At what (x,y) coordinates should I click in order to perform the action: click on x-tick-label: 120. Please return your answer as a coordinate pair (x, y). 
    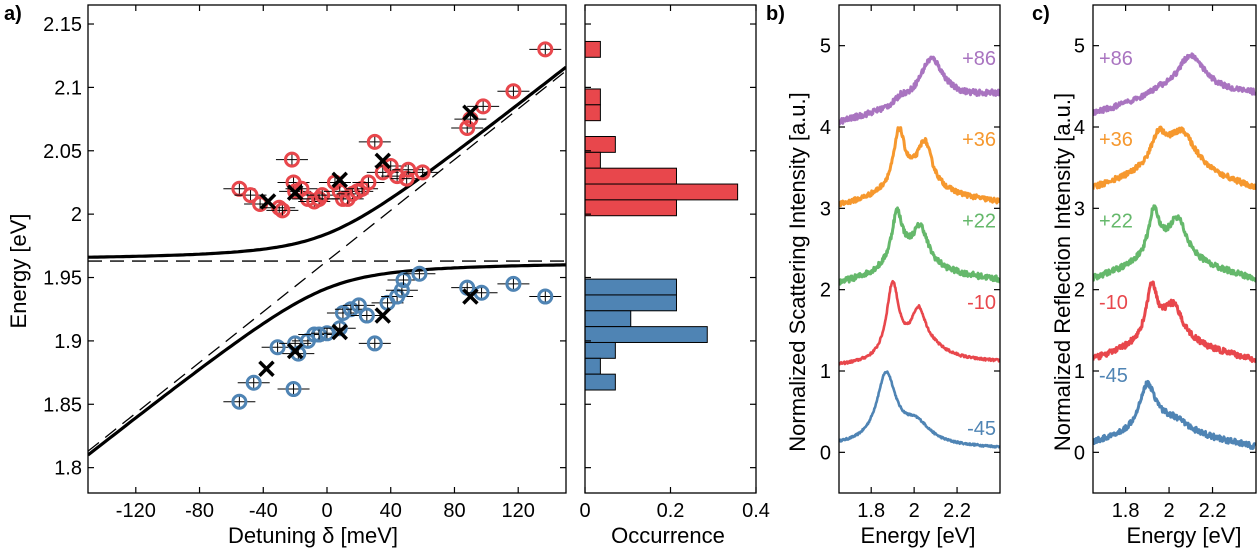
    Looking at the image, I should click on (518, 511).